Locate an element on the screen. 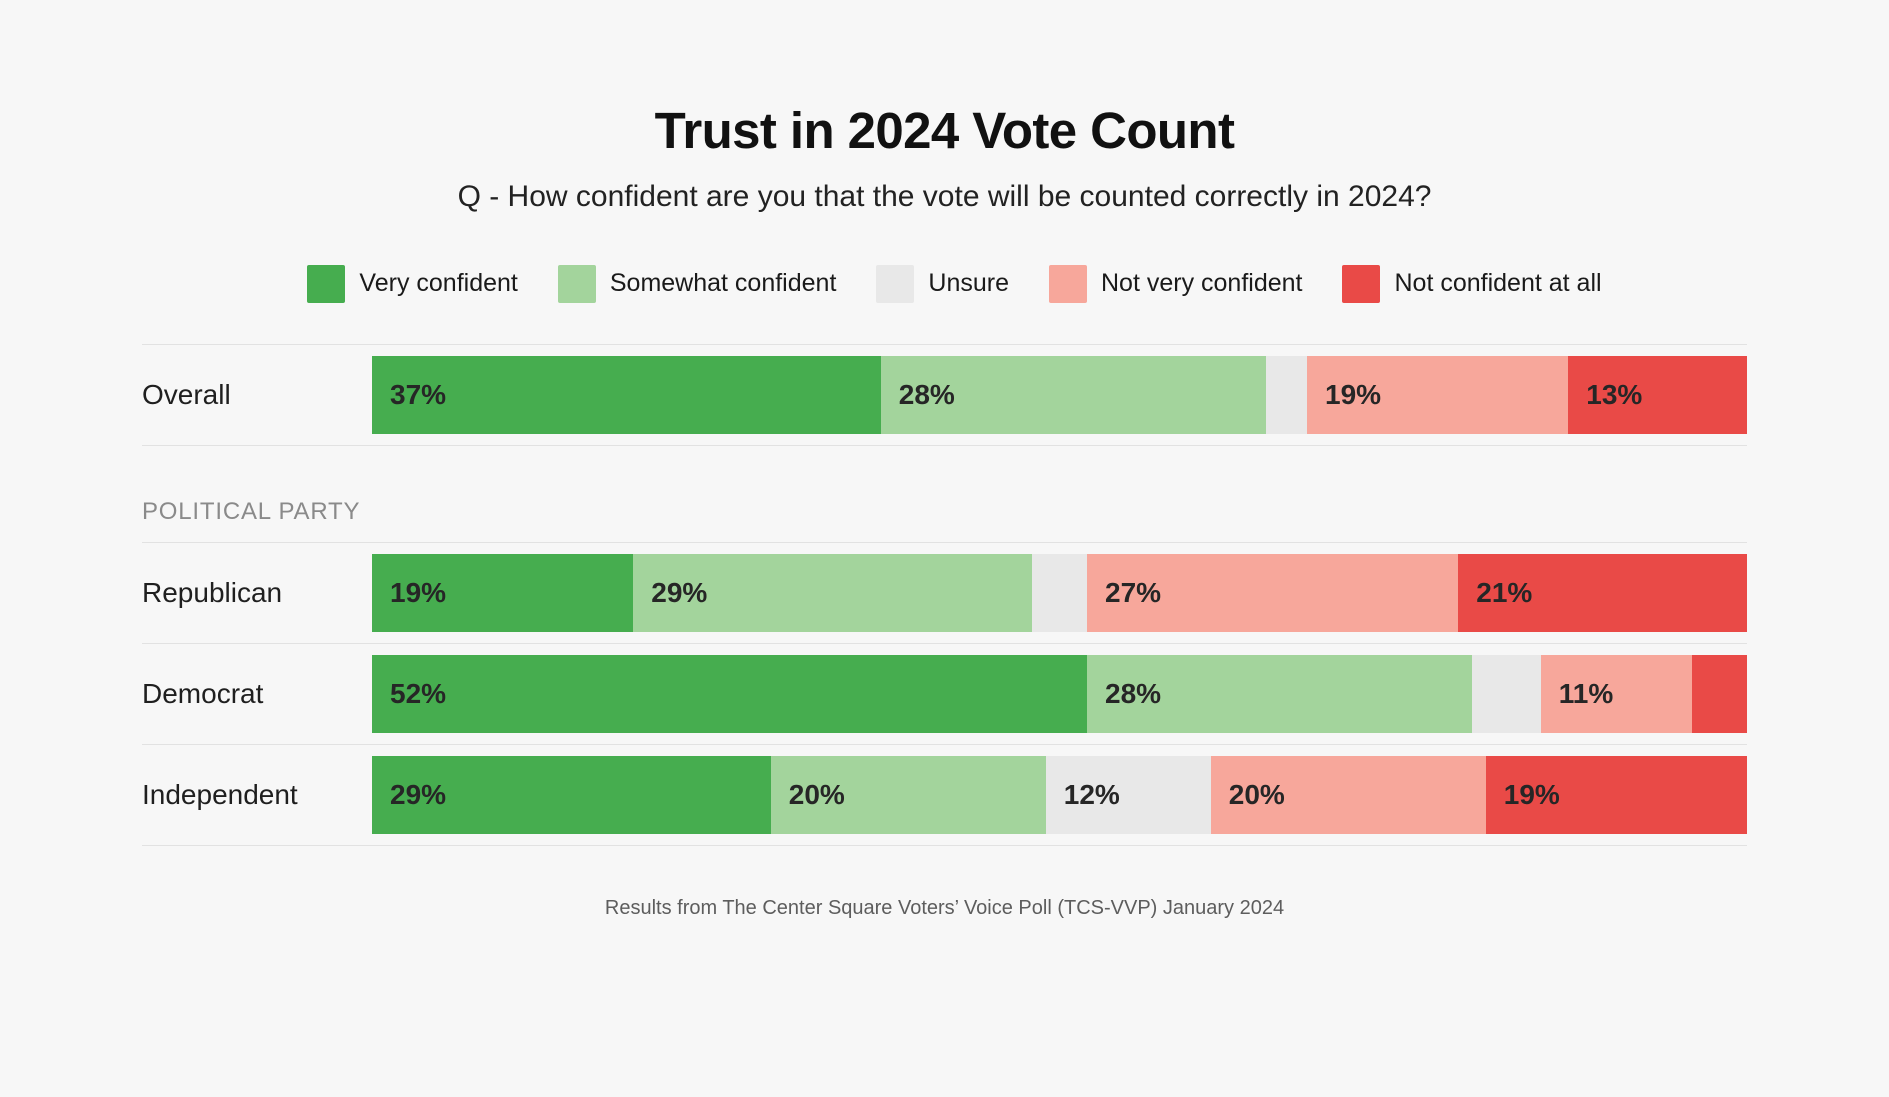 Image resolution: width=1889 pixels, height=1097 pixels. row-label: Democrat is located at coordinates (203, 693).